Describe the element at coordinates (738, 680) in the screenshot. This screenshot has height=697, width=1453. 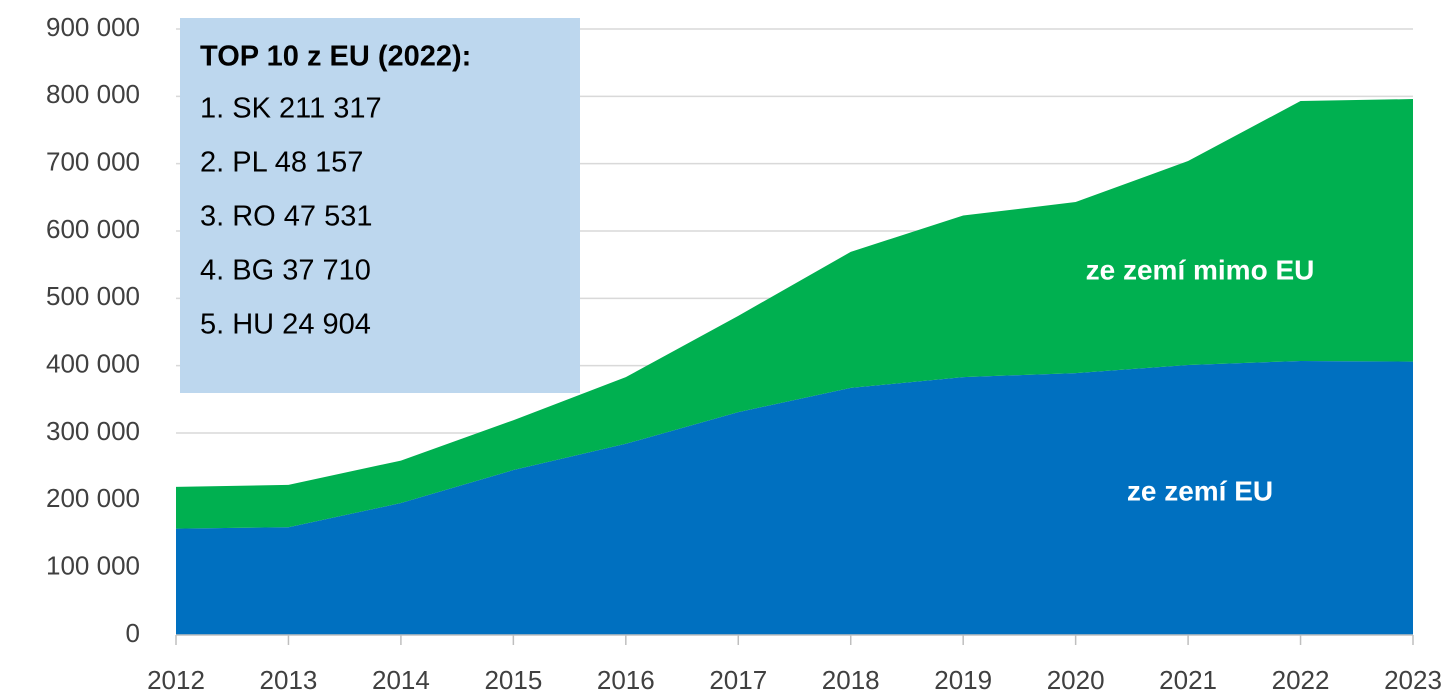
I see `x-tick-label: 2017` at that location.